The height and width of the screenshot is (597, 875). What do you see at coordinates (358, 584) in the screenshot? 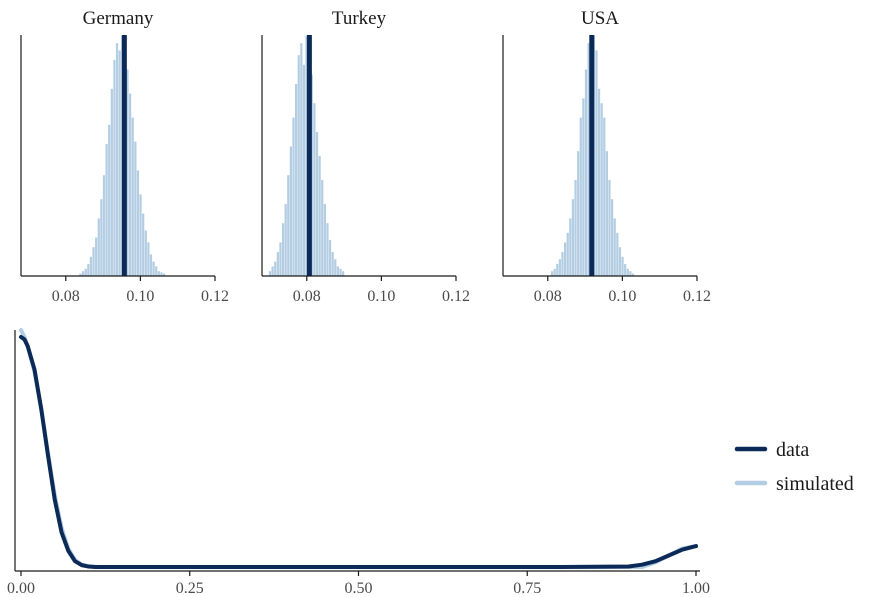
I see `x-ticks-density: 0.00 0.25 0.50 0.75 1.00` at bounding box center [358, 584].